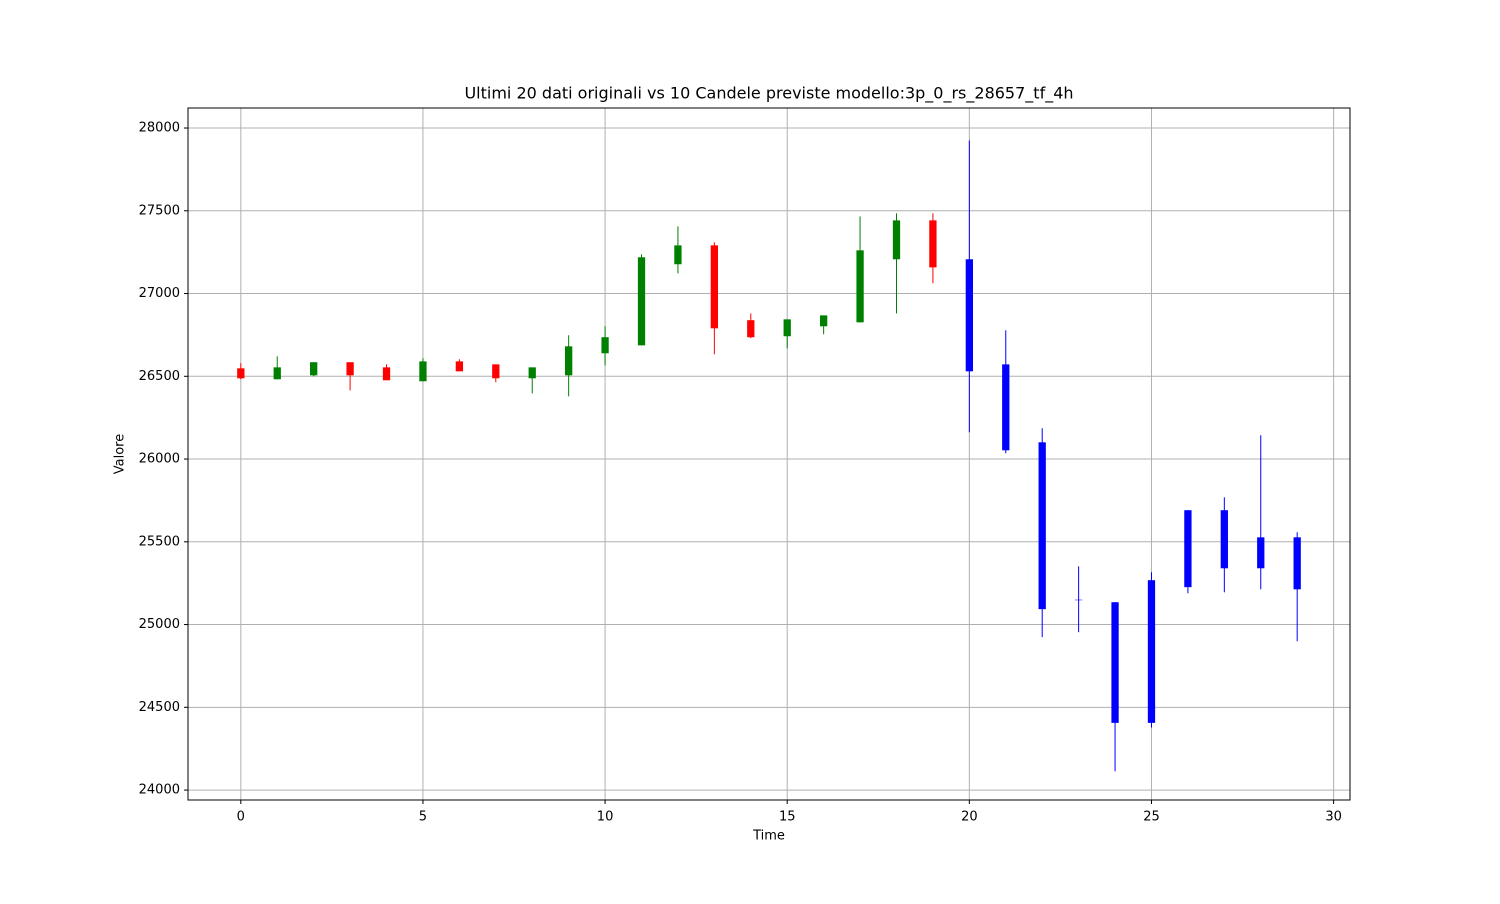 This screenshot has width=1500, height=904. What do you see at coordinates (159, 210) in the screenshot?
I see `y-tick-label: 27500` at bounding box center [159, 210].